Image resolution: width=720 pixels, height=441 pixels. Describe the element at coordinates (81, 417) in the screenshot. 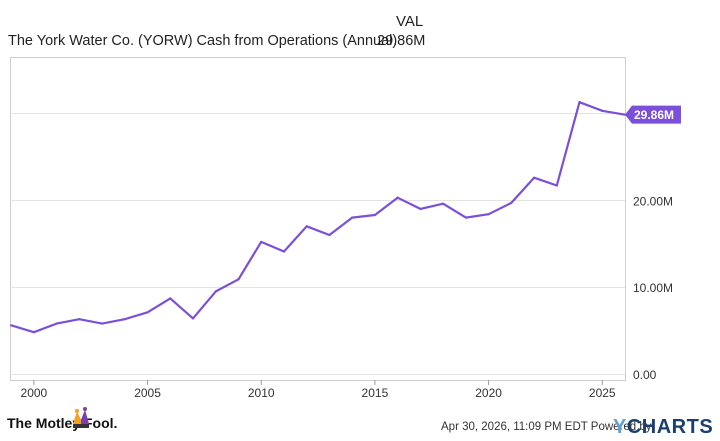

I see `jester-hat-icon` at that location.